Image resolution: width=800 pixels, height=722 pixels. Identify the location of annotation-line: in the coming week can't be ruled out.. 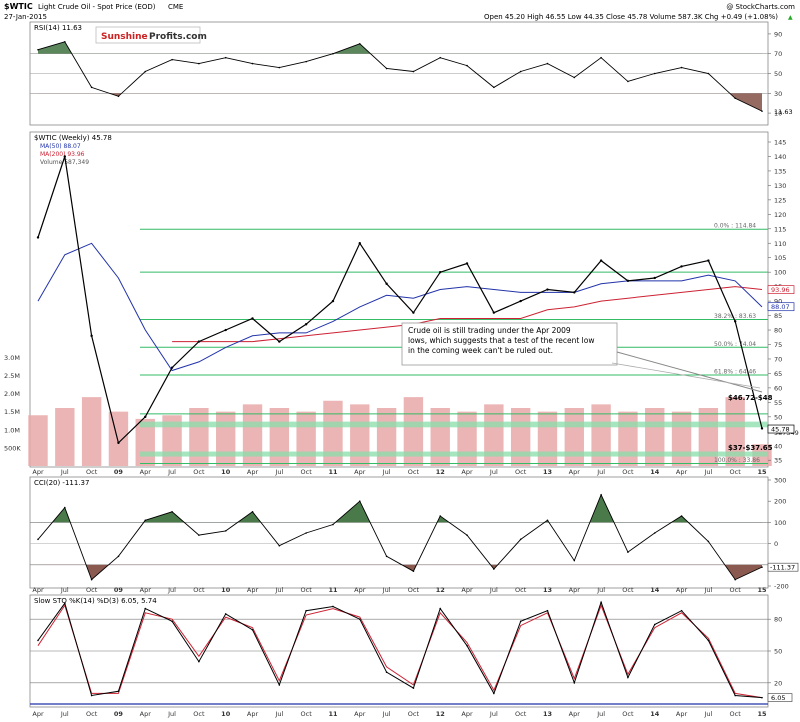
(480, 350).